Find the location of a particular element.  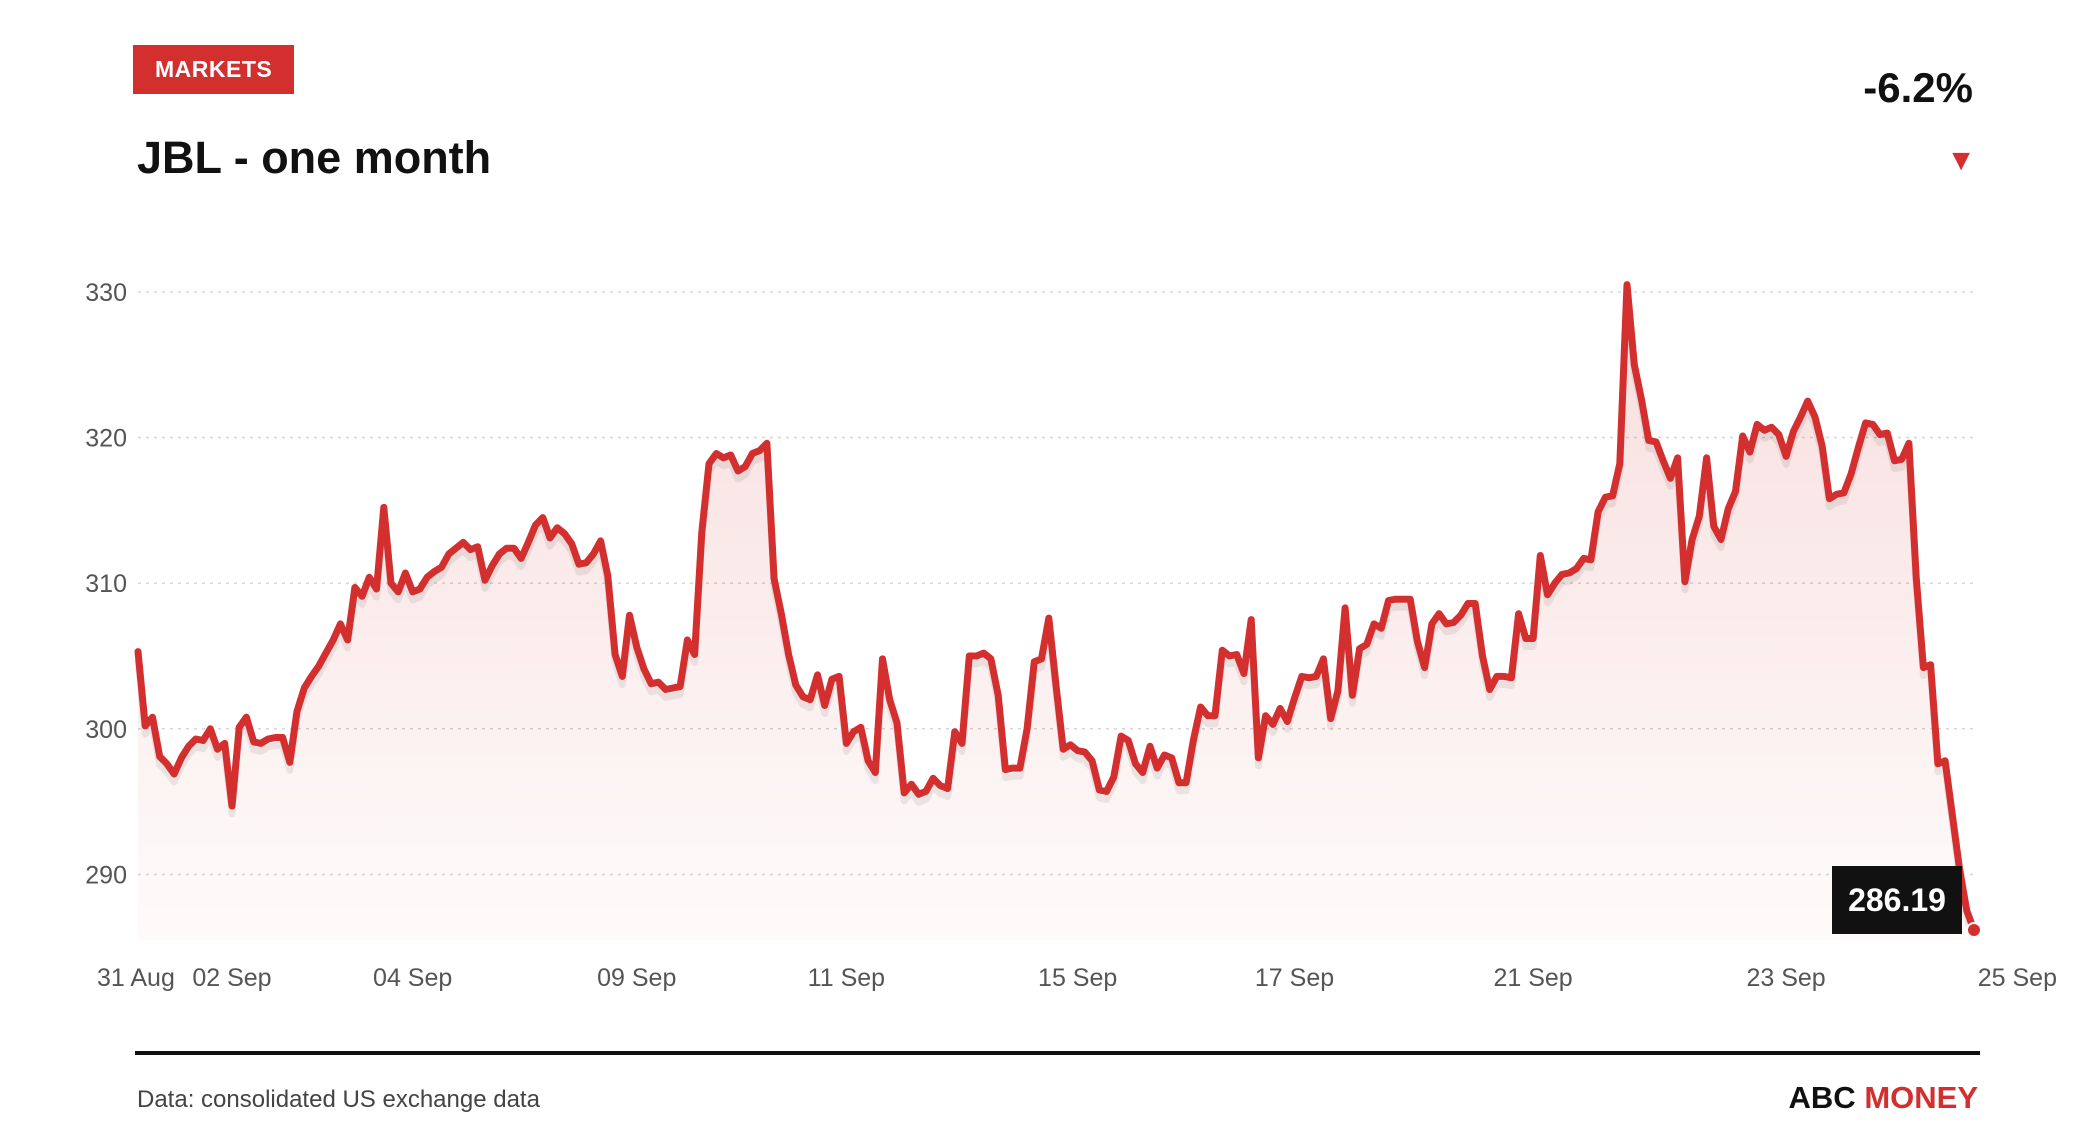

percent-change: -6.2% is located at coordinates (1918, 87).